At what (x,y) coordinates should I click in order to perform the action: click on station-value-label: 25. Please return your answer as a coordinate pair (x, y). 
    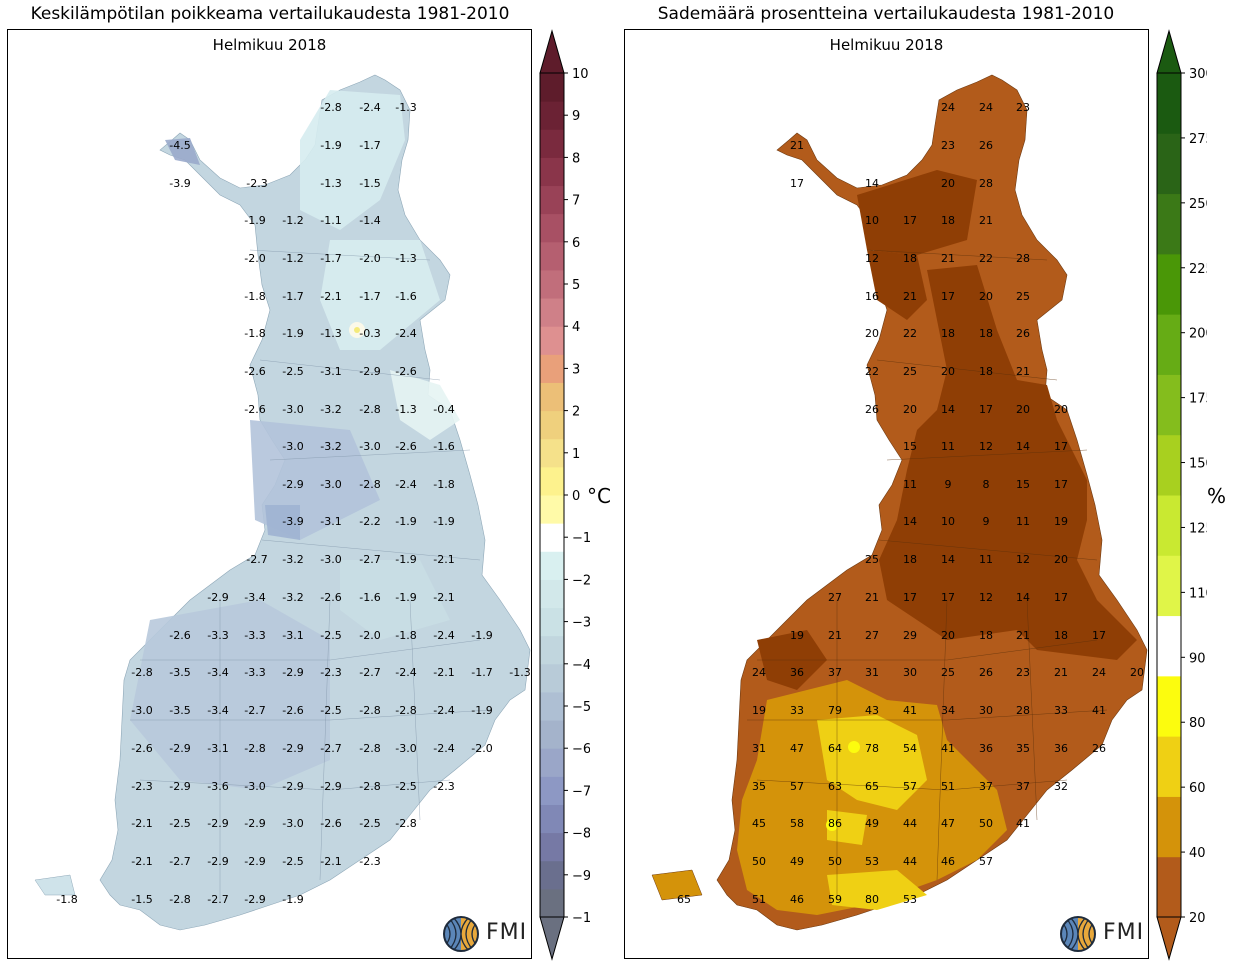
    Looking at the image, I should click on (872, 559).